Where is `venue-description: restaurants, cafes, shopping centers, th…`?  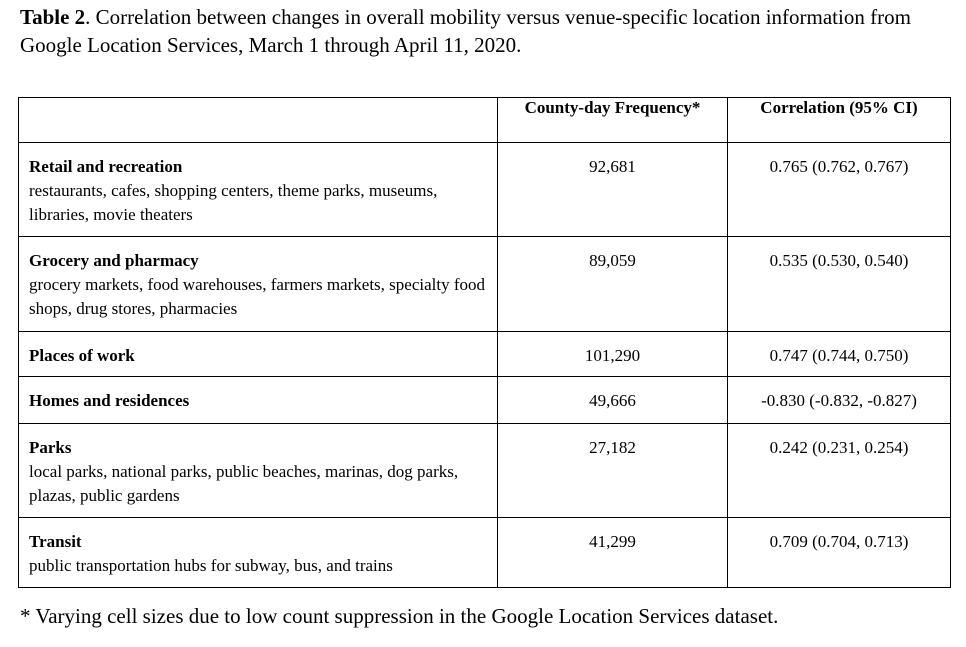 venue-description: restaurants, cafes, shopping centers, th… is located at coordinates (233, 202).